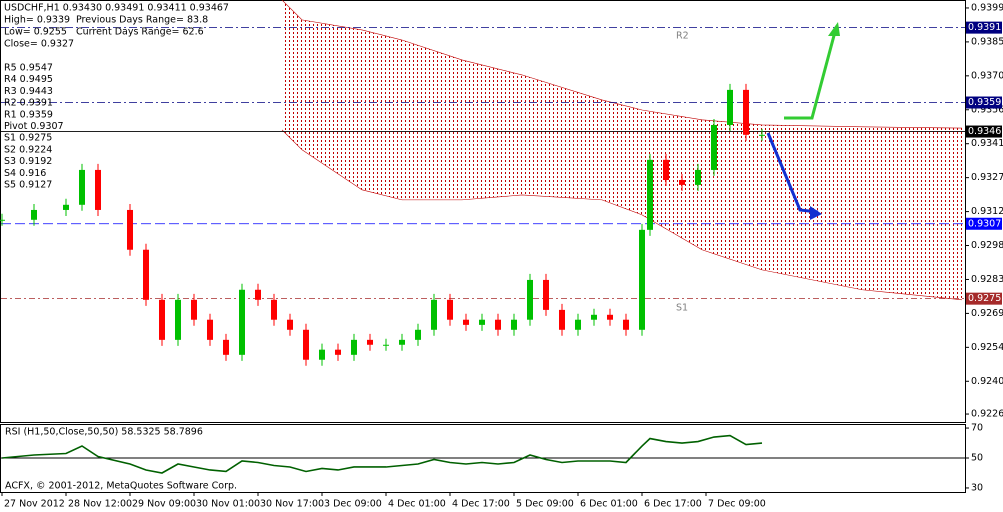 The width and height of the screenshot is (1003, 512). I want to click on annotation: R2, so click(682, 36).